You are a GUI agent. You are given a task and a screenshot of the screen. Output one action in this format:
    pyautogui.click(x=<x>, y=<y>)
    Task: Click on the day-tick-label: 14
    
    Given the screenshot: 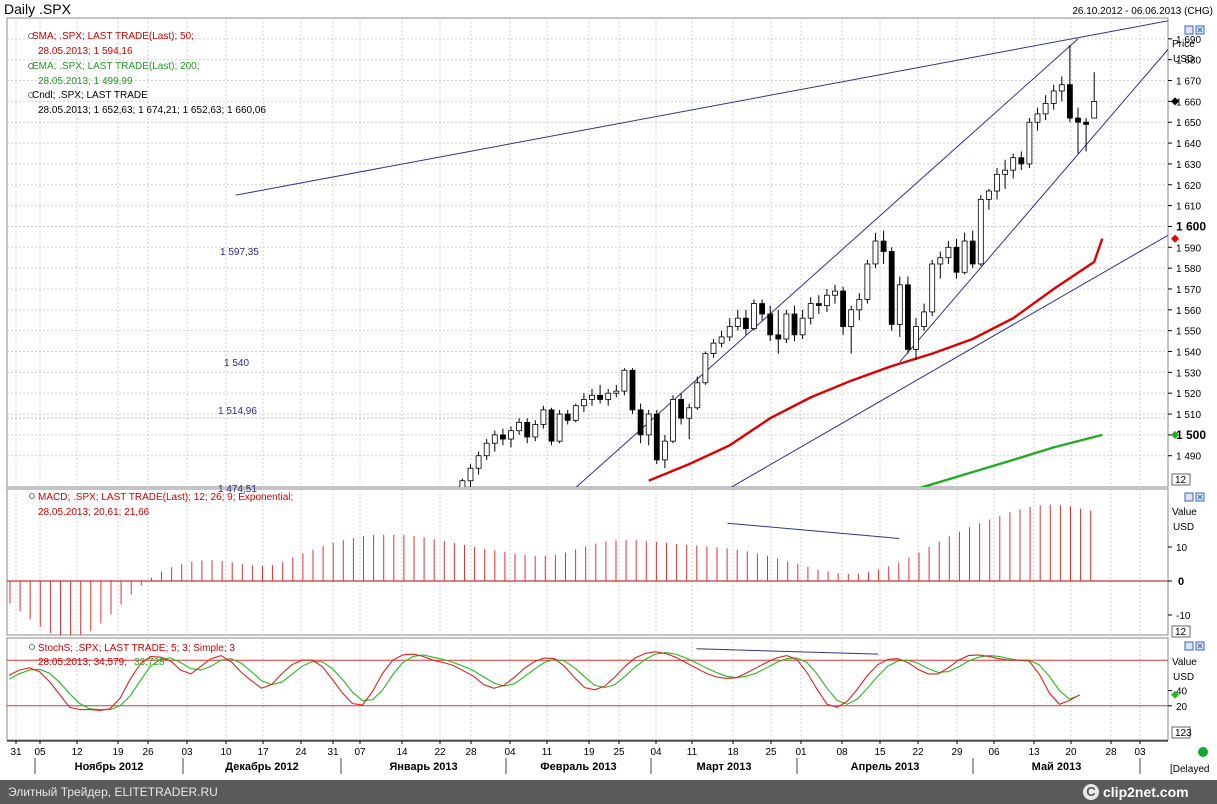 What is the action you would take?
    pyautogui.click(x=402, y=752)
    